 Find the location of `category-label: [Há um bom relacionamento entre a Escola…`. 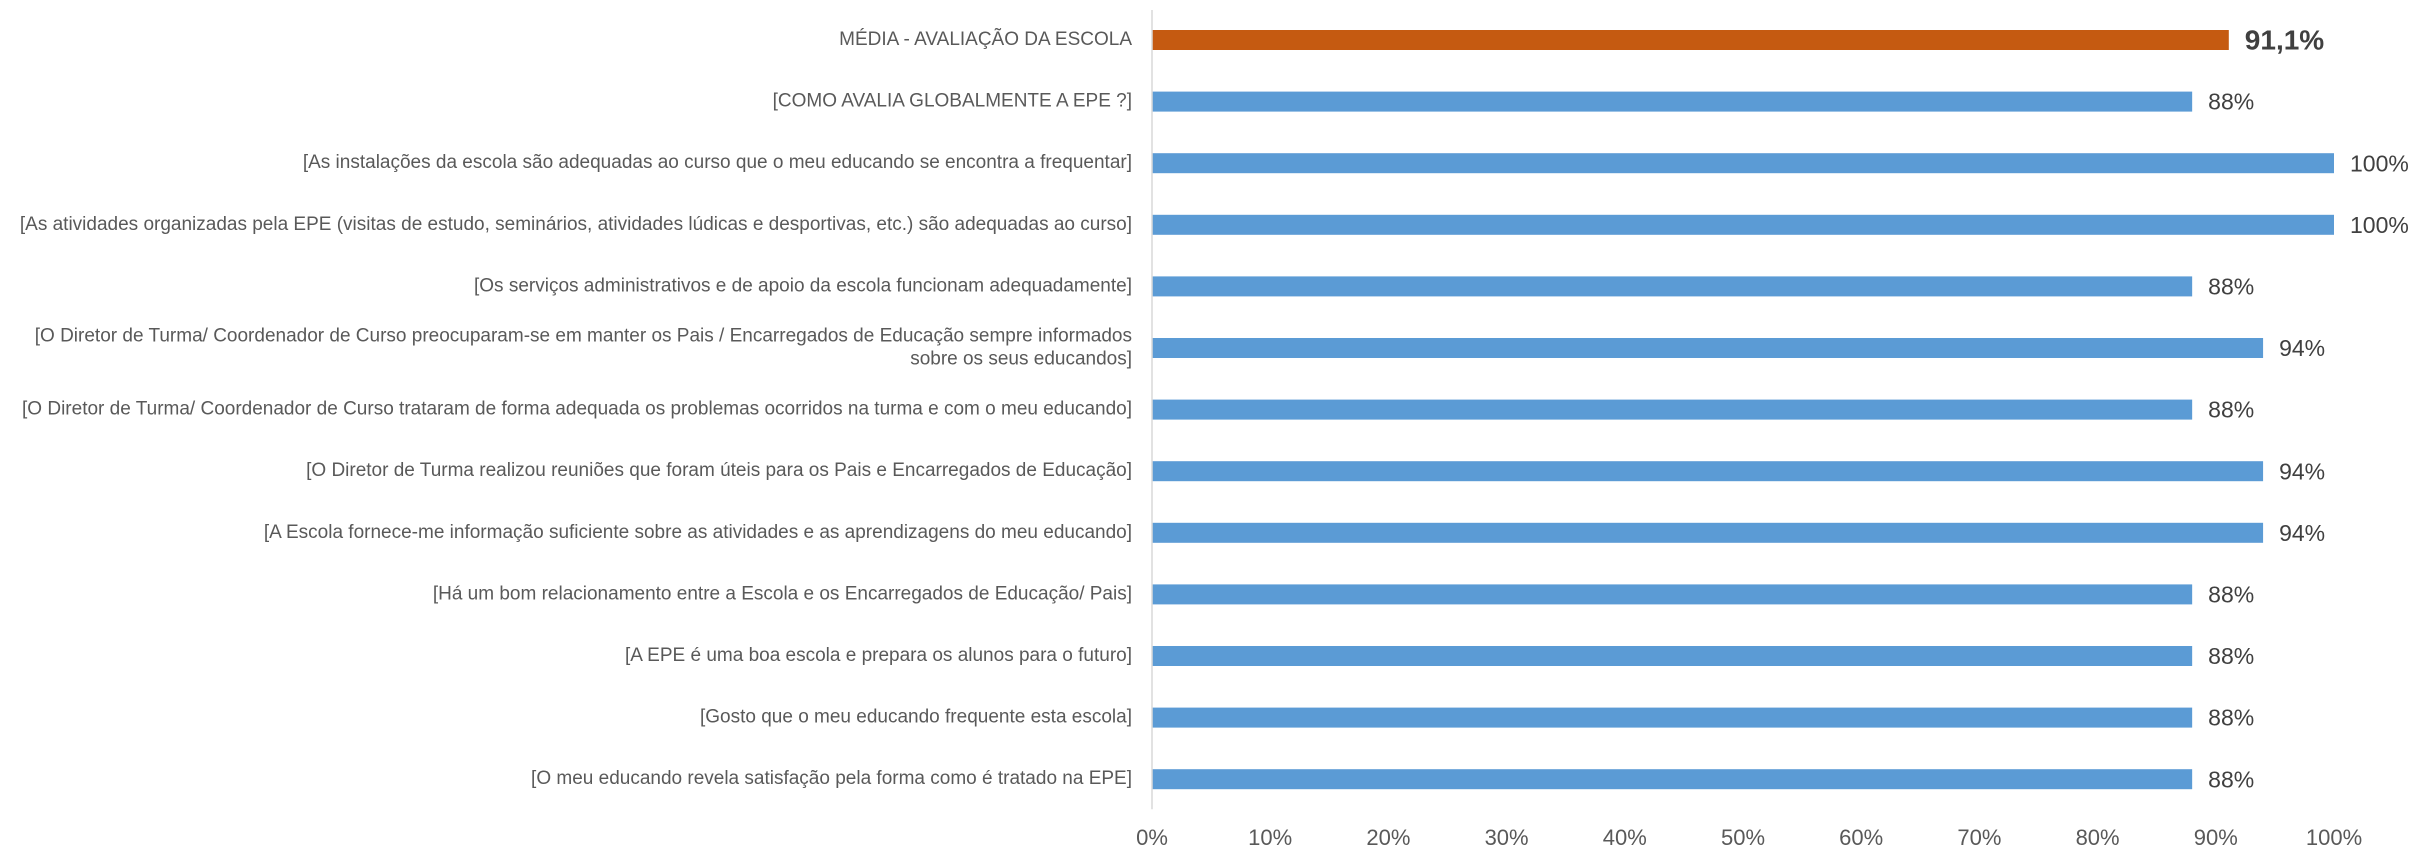

category-label: [Há um bom relacionamento entre a Escola… is located at coordinates (782, 593).